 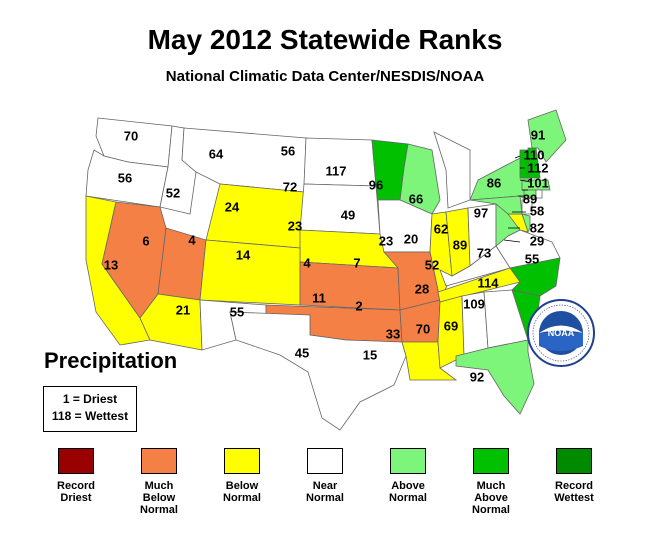 I want to click on rank-label-me: 91, so click(x=538, y=134).